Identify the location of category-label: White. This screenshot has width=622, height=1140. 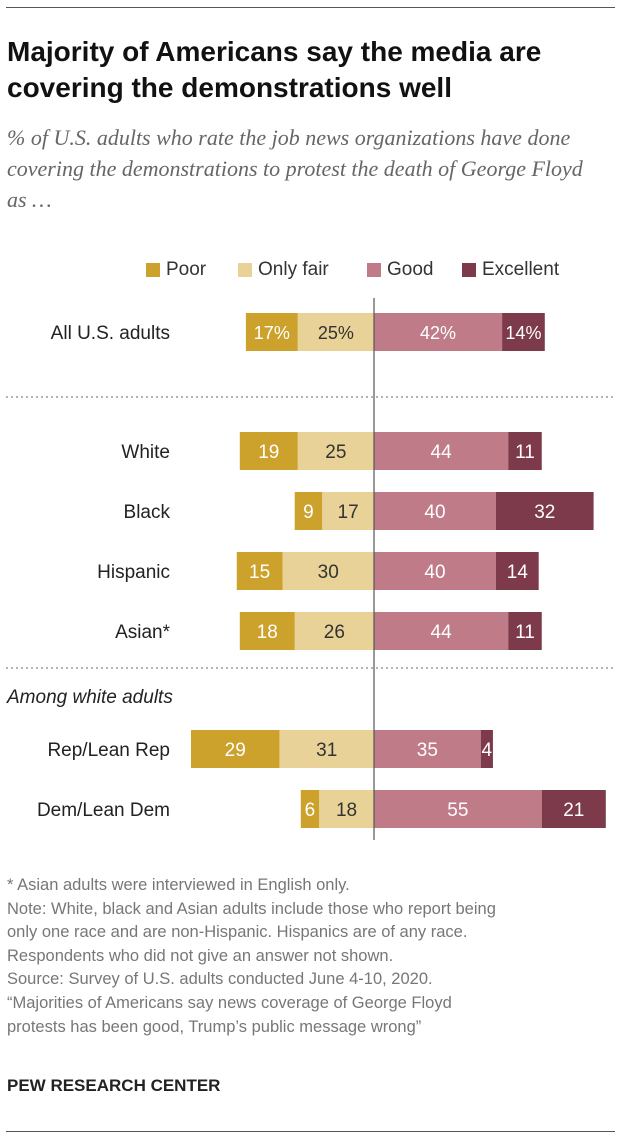
(145, 452).